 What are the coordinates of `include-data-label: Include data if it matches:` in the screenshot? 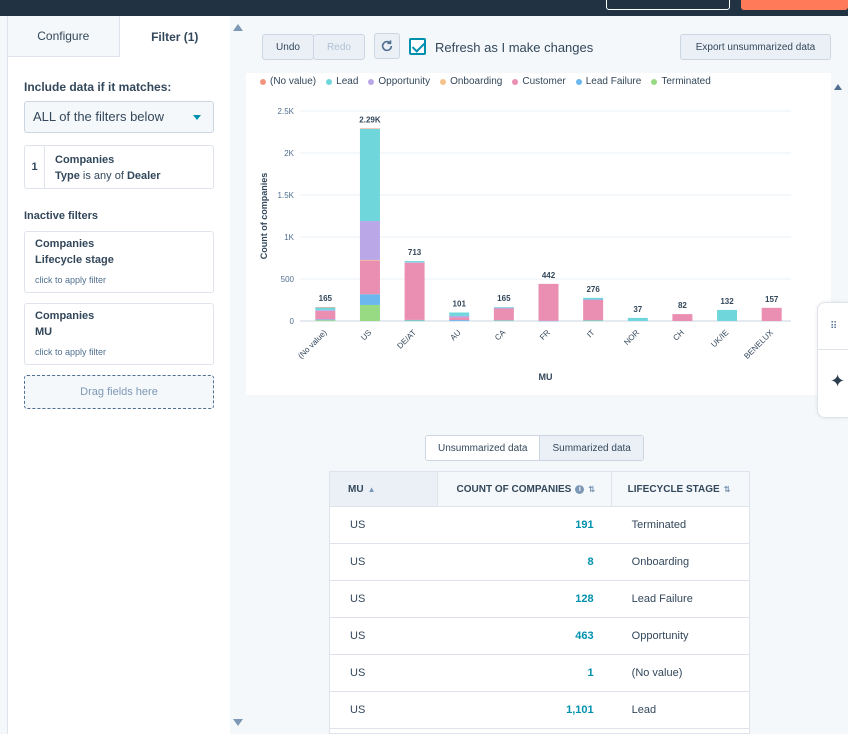 It's located at (98, 87).